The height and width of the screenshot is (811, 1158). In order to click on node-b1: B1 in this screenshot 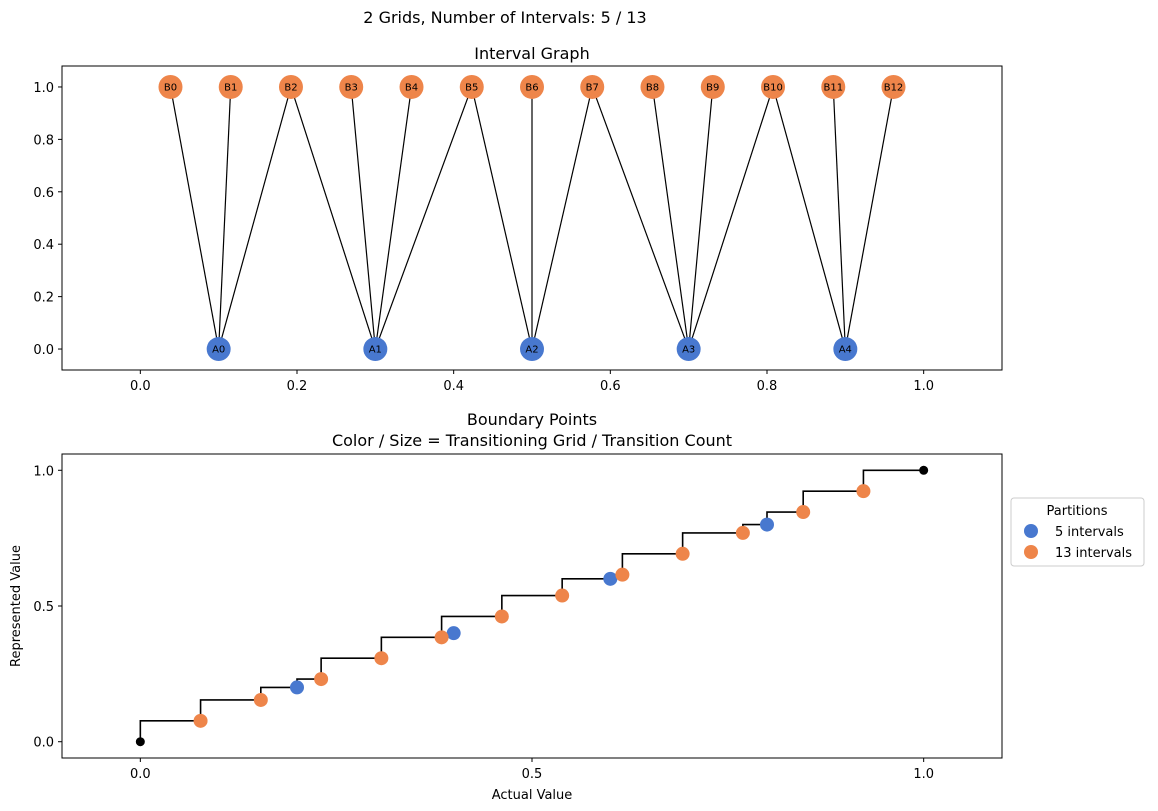, I will do `click(230, 86)`.